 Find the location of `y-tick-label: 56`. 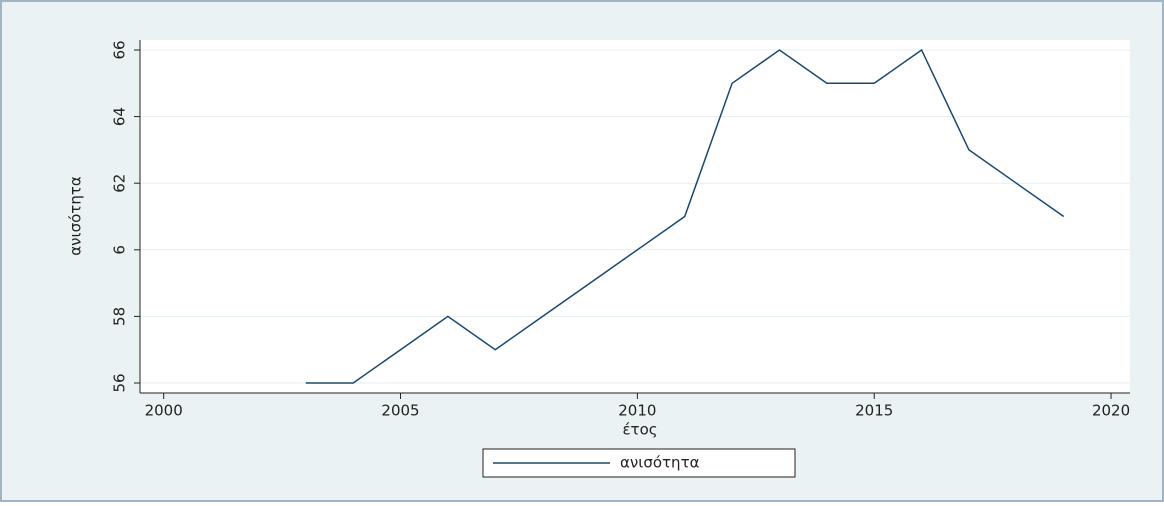

y-tick-label: 56 is located at coordinates (120, 382).